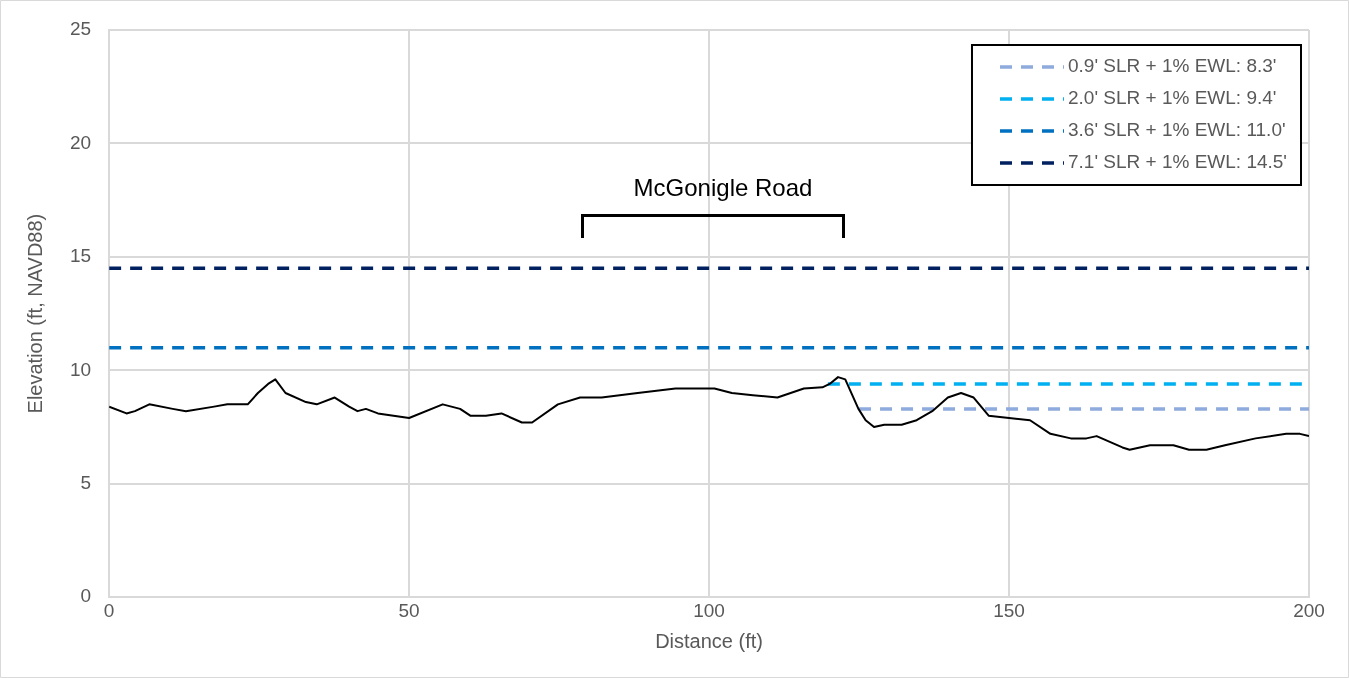 This screenshot has height=678, width=1349. What do you see at coordinates (1009, 610) in the screenshot?
I see `x-tick-label: 150` at bounding box center [1009, 610].